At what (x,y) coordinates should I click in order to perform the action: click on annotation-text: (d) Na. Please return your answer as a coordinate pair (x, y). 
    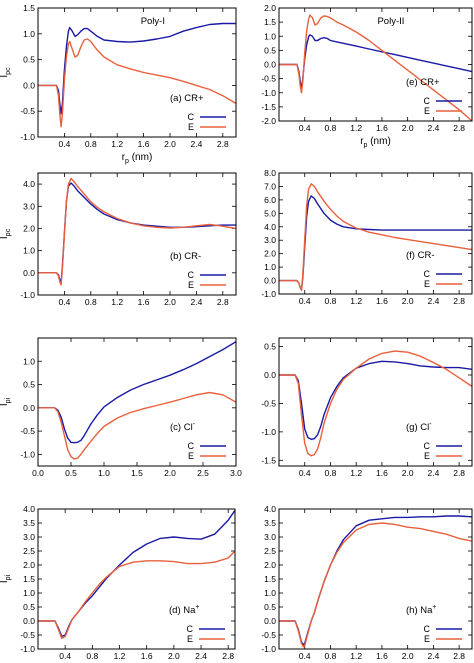
    Looking at the image, I should click on (182, 610).